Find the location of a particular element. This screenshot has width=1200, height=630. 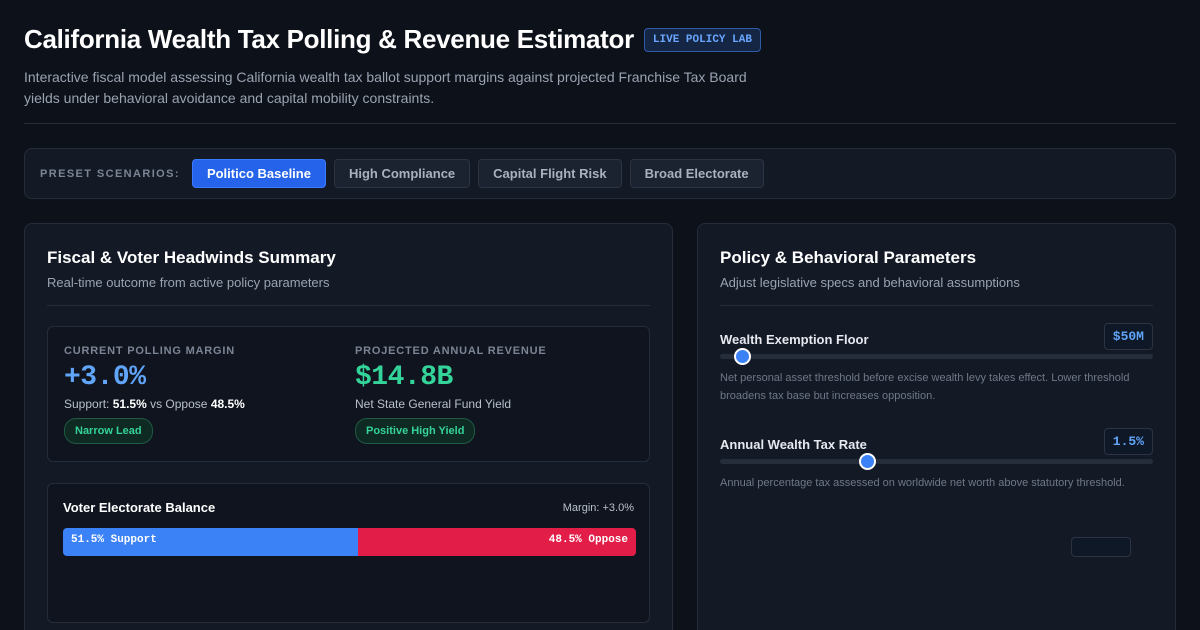

polling-label: CURRENT POLLING MARGIN is located at coordinates (149, 351).